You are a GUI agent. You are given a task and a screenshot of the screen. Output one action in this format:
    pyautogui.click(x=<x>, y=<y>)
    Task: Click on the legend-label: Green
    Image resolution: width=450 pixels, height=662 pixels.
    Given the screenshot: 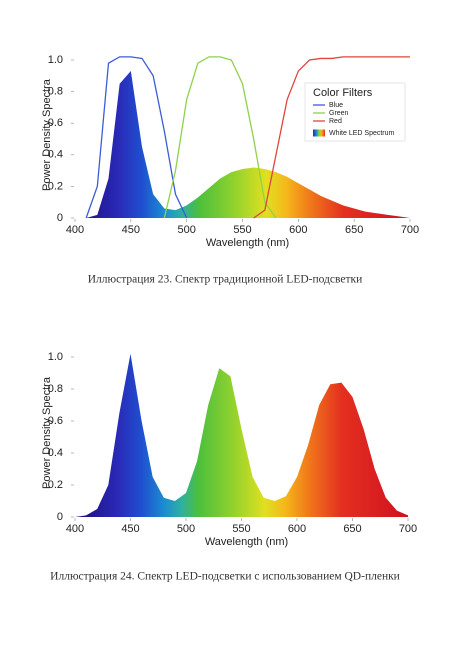 What is the action you would take?
    pyautogui.click(x=339, y=113)
    